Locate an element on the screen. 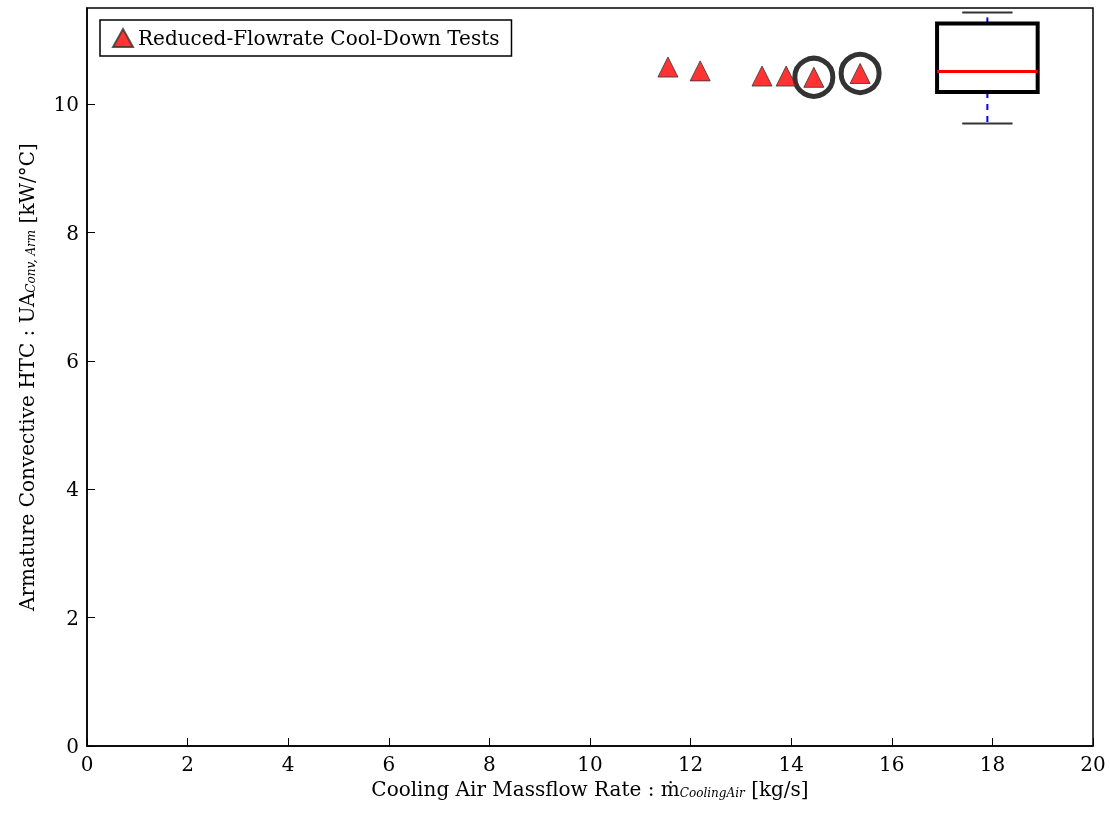 This screenshot has width=1110, height=816. x-tick-label: 2 is located at coordinates (187, 764).